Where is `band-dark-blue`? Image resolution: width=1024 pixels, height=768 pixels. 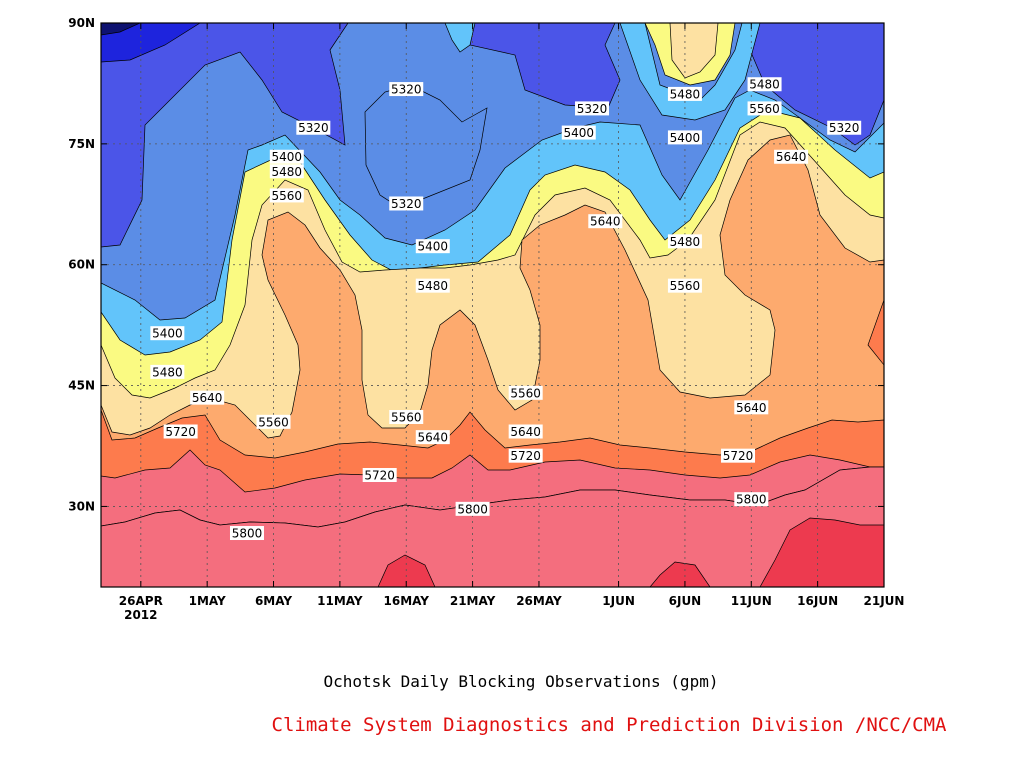 band-dark-blue is located at coordinates (151, 43).